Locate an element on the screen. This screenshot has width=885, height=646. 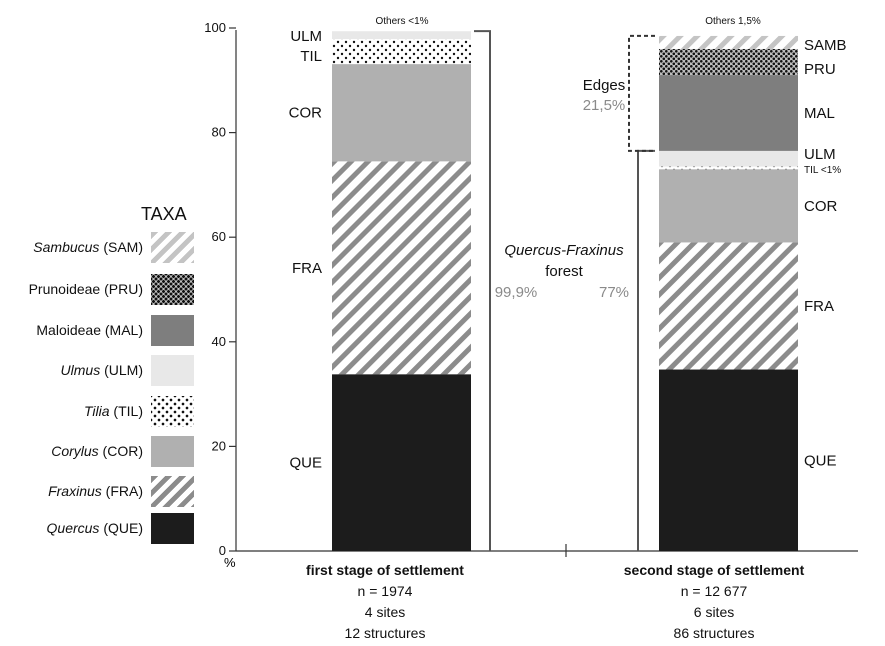
bar-label-pru-second: PRU is located at coordinates (820, 69).